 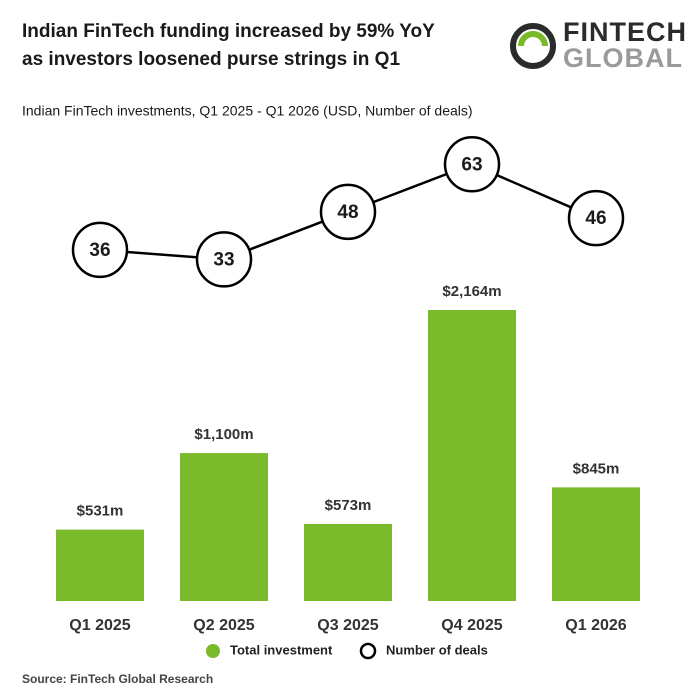 I want to click on deal-label: 36, so click(x=99, y=250).